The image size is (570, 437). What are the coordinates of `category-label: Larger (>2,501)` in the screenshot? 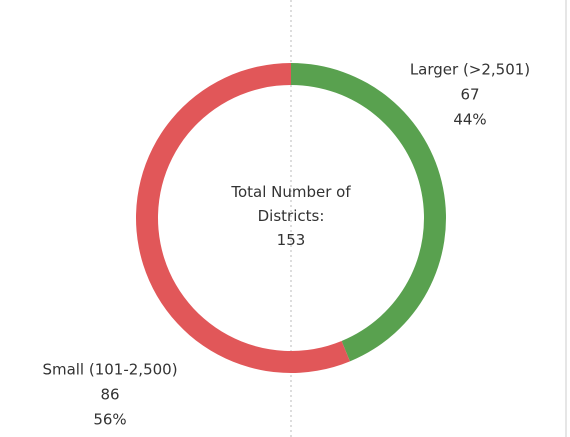 It's located at (470, 70).